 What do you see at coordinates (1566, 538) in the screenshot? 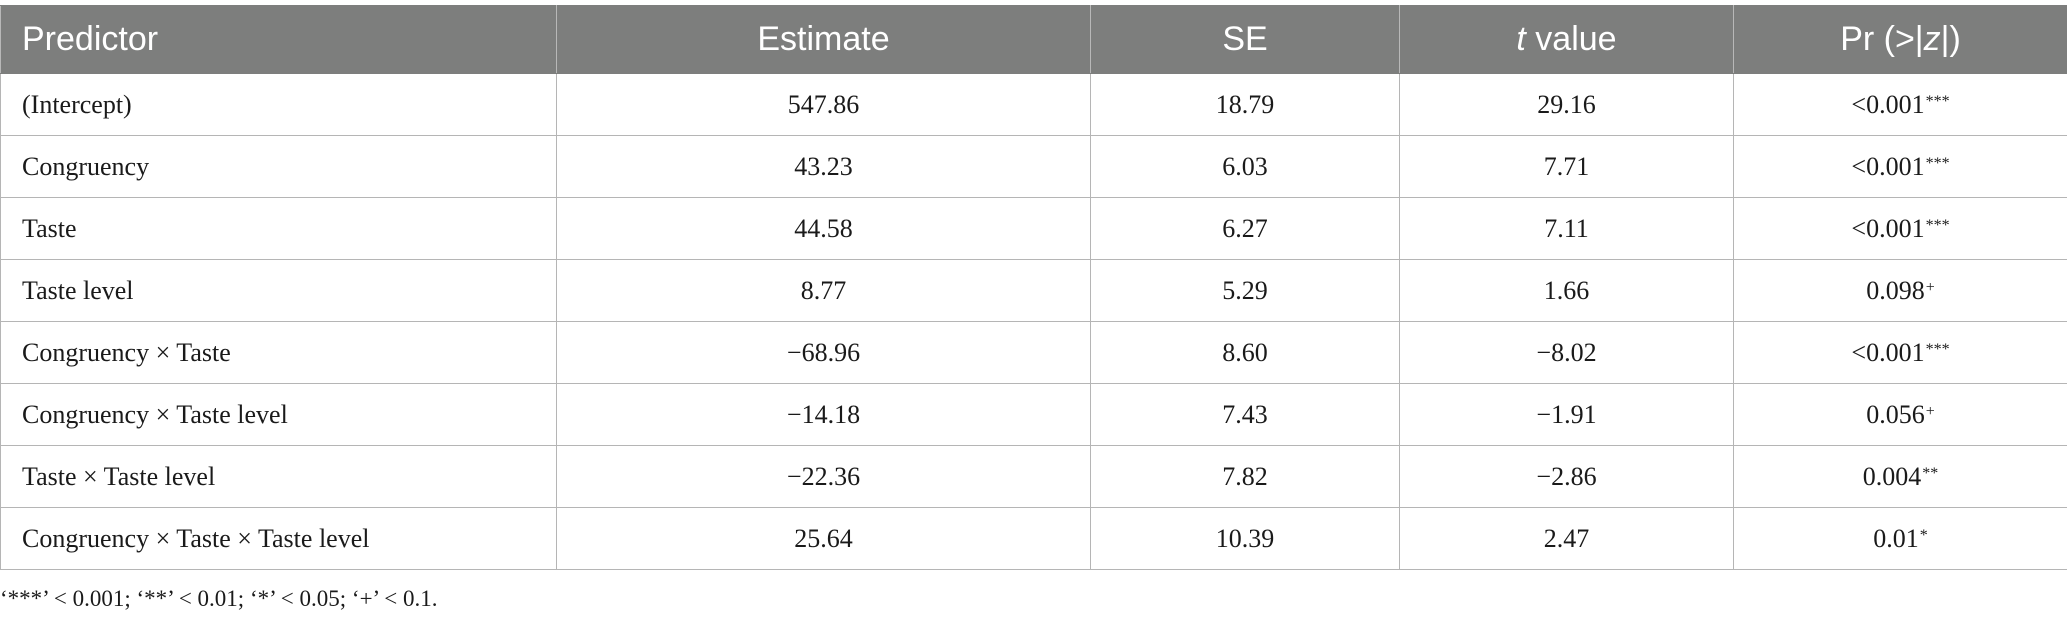
I see `cell-t-value: 2.47` at bounding box center [1566, 538].